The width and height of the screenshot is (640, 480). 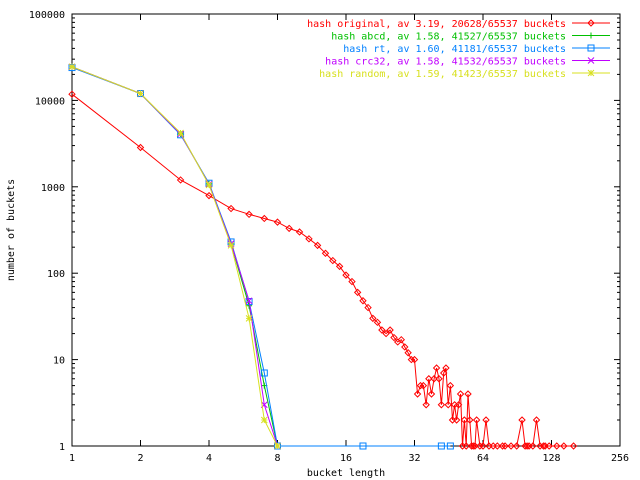 I want to click on legend-entry: hash rt, av 1.60, 41181/65537 buckets, so click(x=476, y=49).